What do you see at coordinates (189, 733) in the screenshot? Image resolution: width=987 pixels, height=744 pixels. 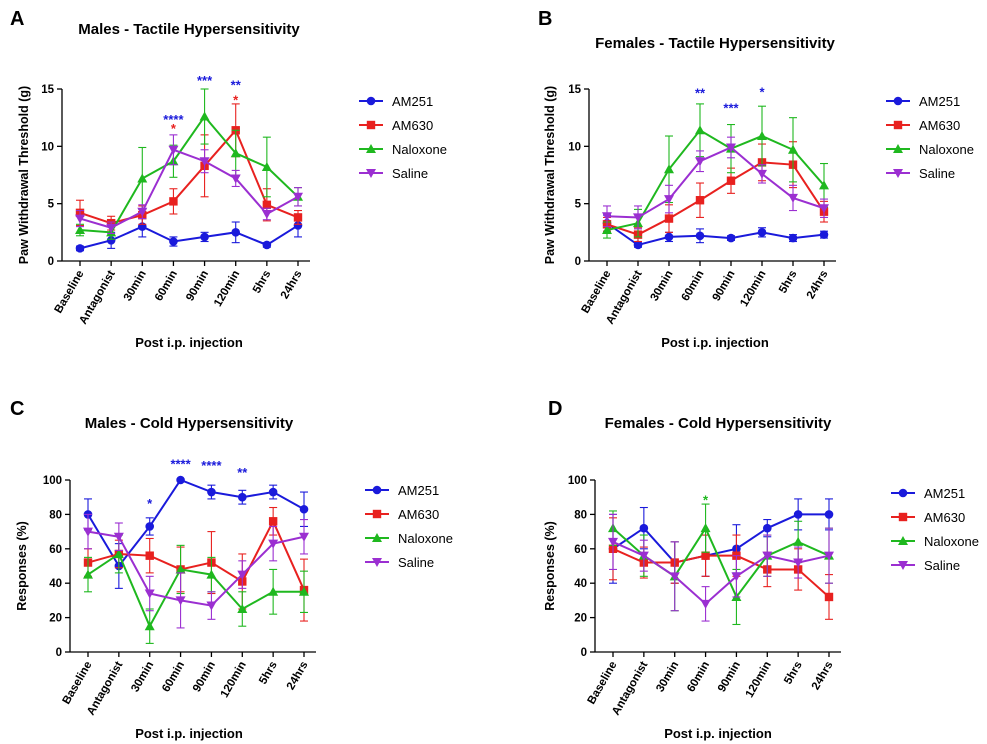 I see `x-axis-label: Post i.p. injection` at bounding box center [189, 733].